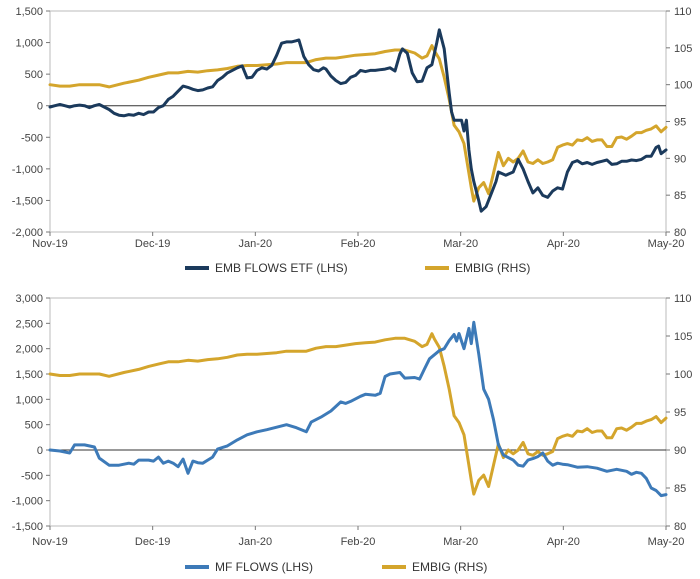  I want to click on y-left-tick-label: 3,000, so click(29, 299).